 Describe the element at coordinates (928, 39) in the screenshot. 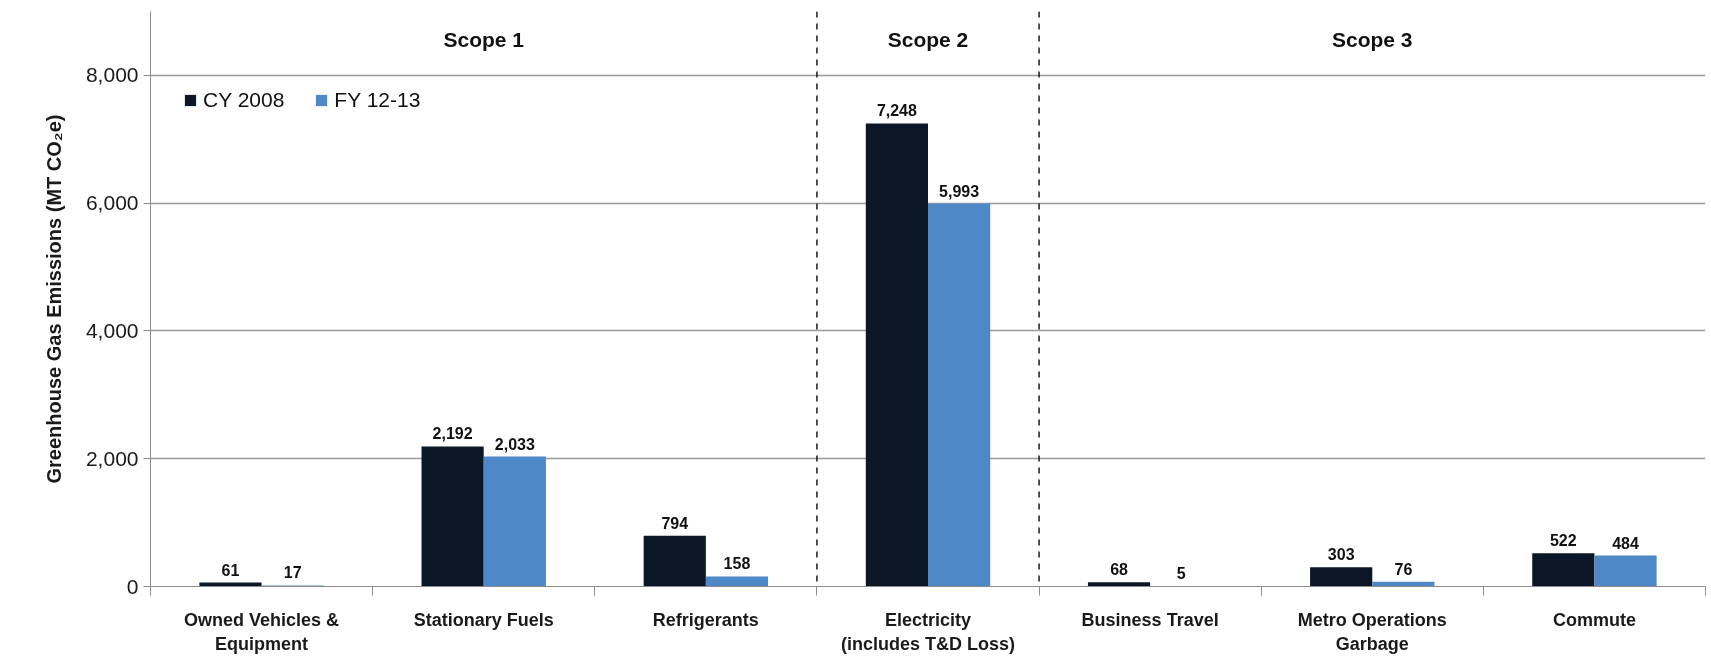

I see `annotation: Scope 2` at that location.